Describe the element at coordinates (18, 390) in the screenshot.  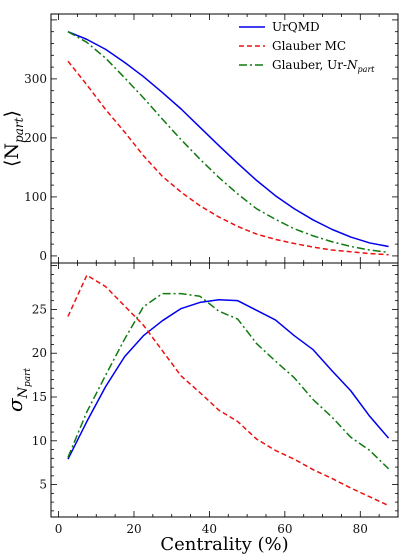
I see `y-axis-label-sigma: σNpart` at that location.